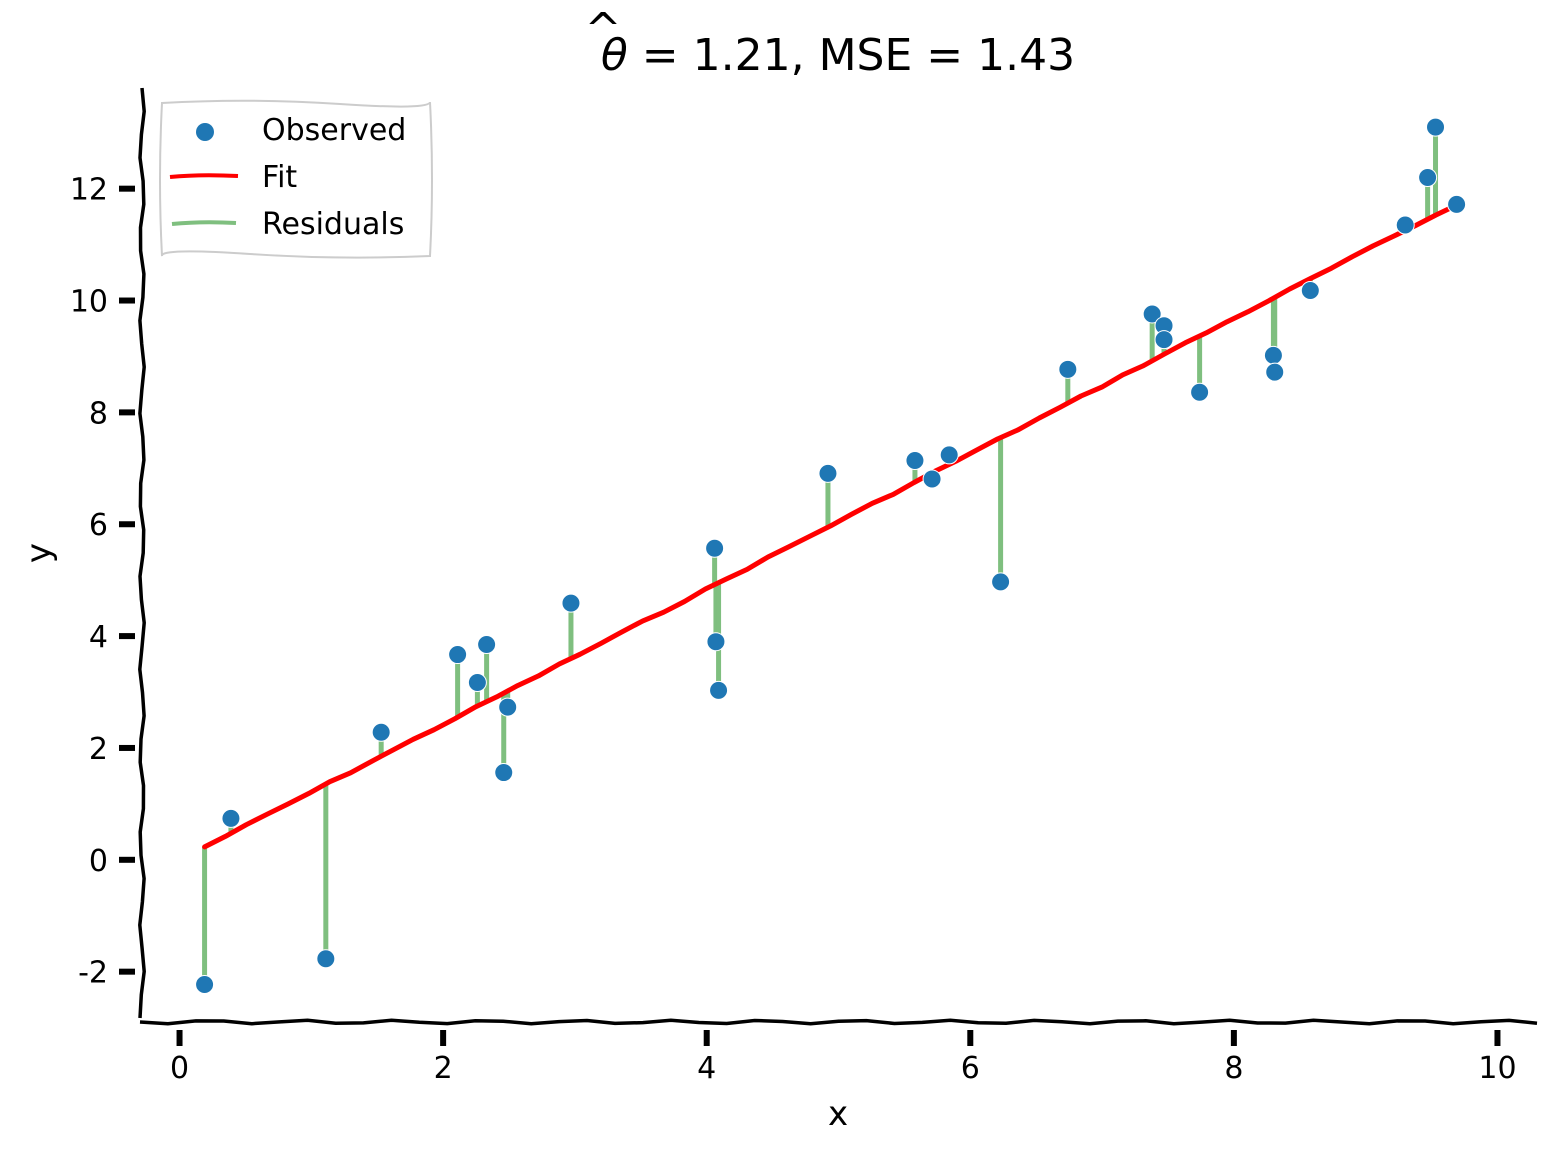  I want to click on x-tick-label: 8, so click(1233, 1068).